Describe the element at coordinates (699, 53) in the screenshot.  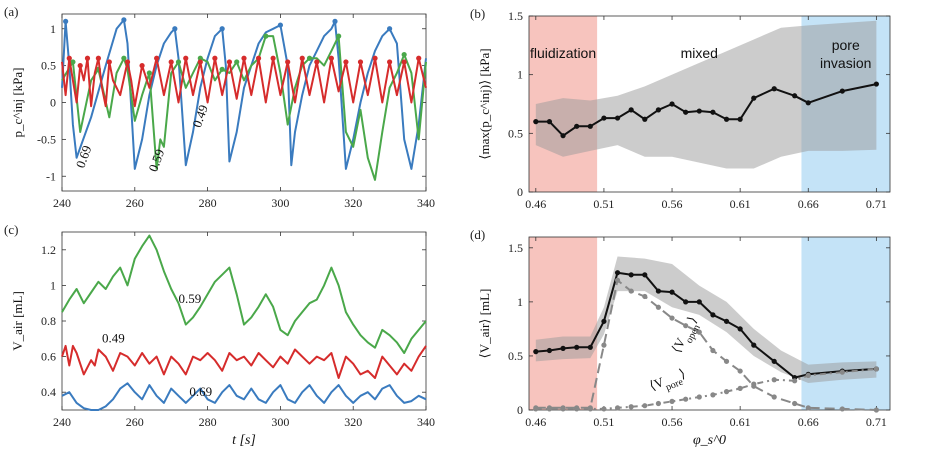
I see `region-label: mixed` at that location.